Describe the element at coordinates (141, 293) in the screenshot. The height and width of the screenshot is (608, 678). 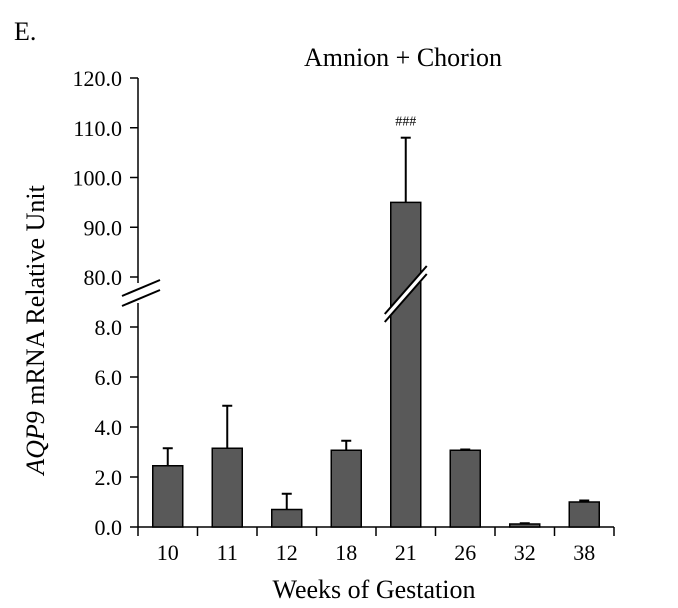
I see `y-axis-break-gap` at that location.